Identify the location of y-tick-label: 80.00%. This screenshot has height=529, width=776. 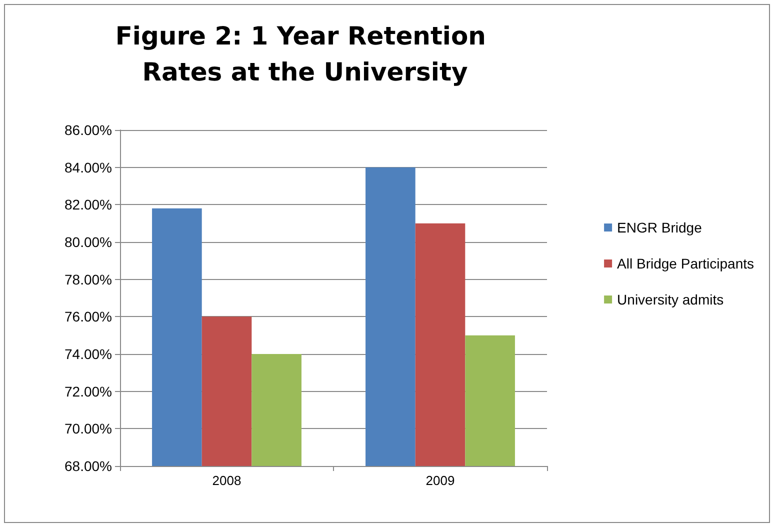
(88, 242).